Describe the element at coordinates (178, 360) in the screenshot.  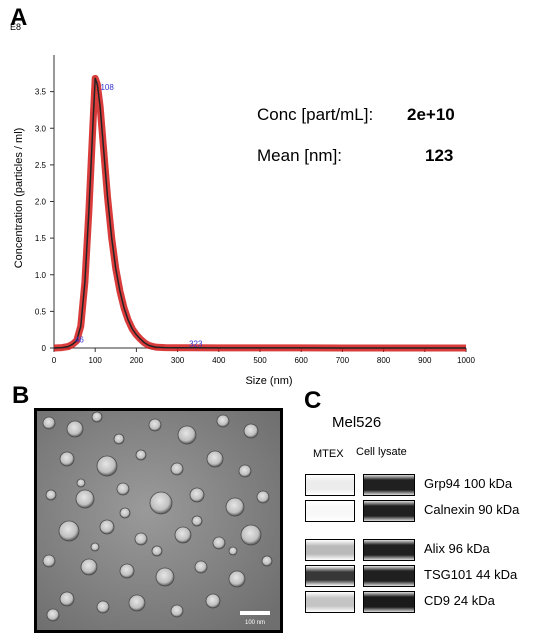
I see `x-tick-label: 300` at that location.